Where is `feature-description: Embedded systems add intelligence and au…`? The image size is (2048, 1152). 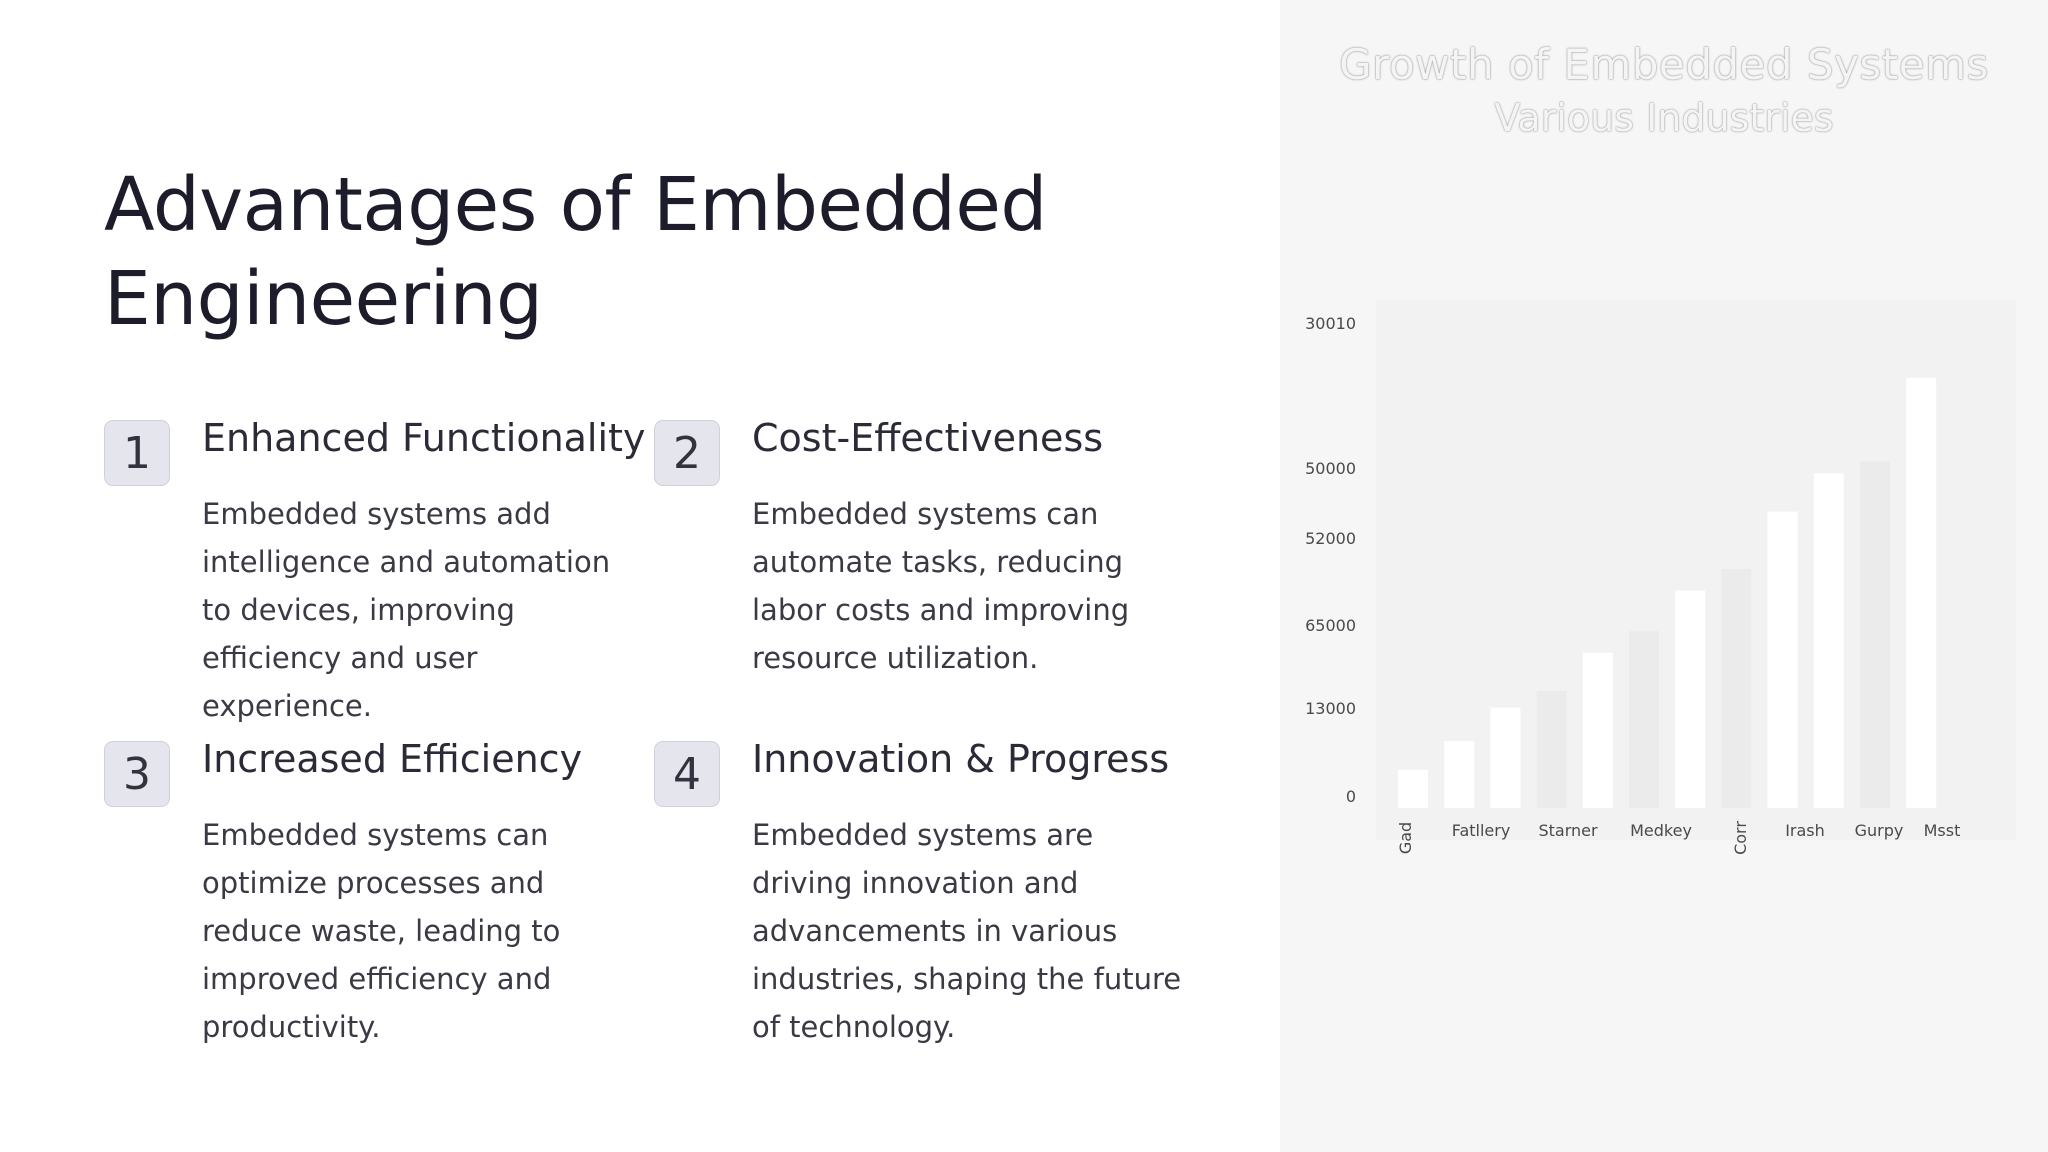
feature-description: Embedded systems add intelligence and au… is located at coordinates (406, 610).